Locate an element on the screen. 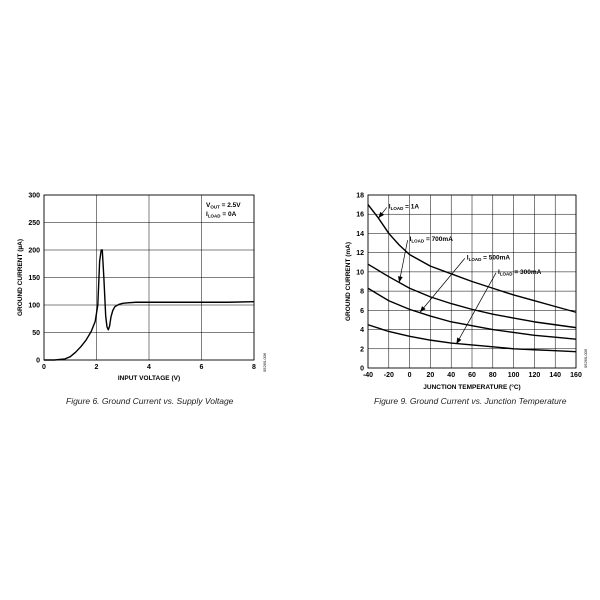 The width and height of the screenshot is (600, 600). series-label-700ma: ILOAD = 700mA is located at coordinates (432, 240).